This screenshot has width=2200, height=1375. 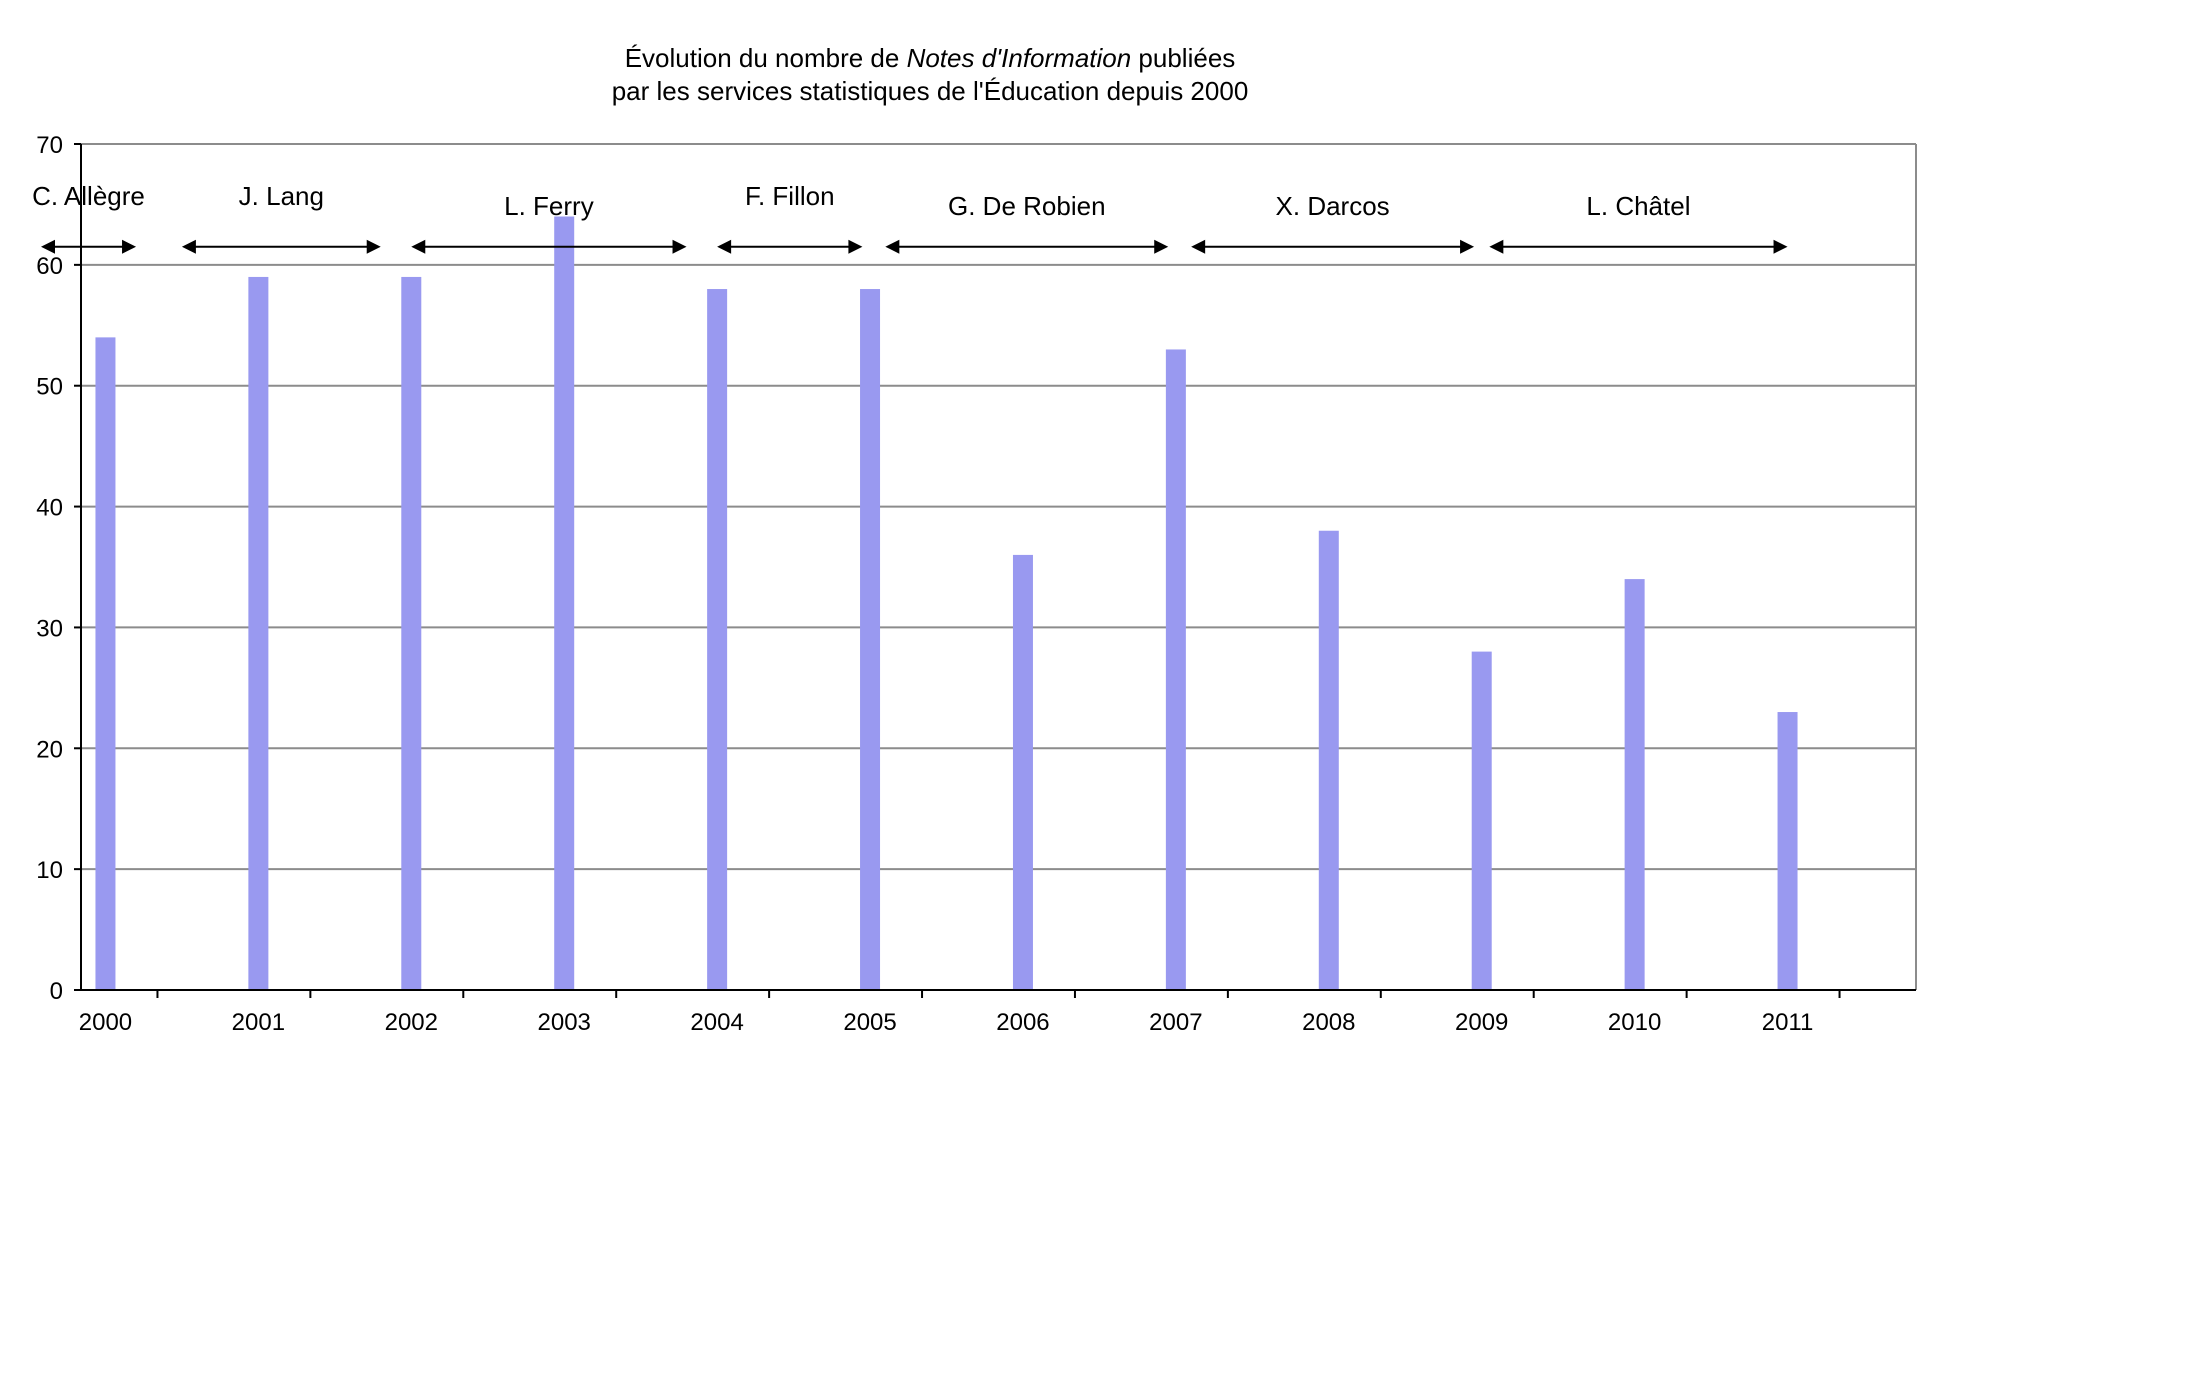 What do you see at coordinates (411, 1022) in the screenshot?
I see `x-tick-label: 2002` at bounding box center [411, 1022].